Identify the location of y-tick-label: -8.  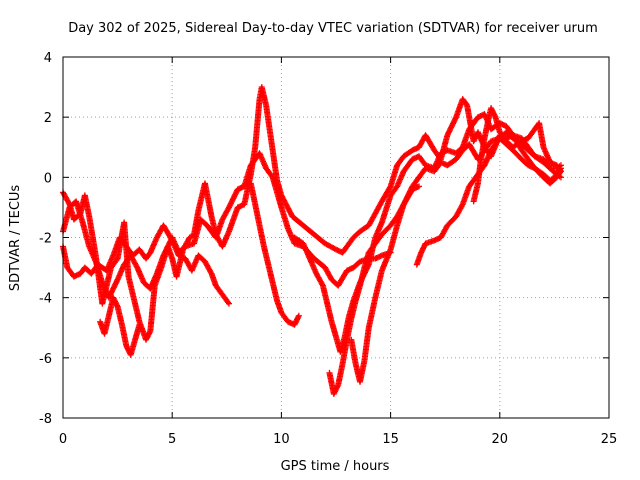
(45, 419).